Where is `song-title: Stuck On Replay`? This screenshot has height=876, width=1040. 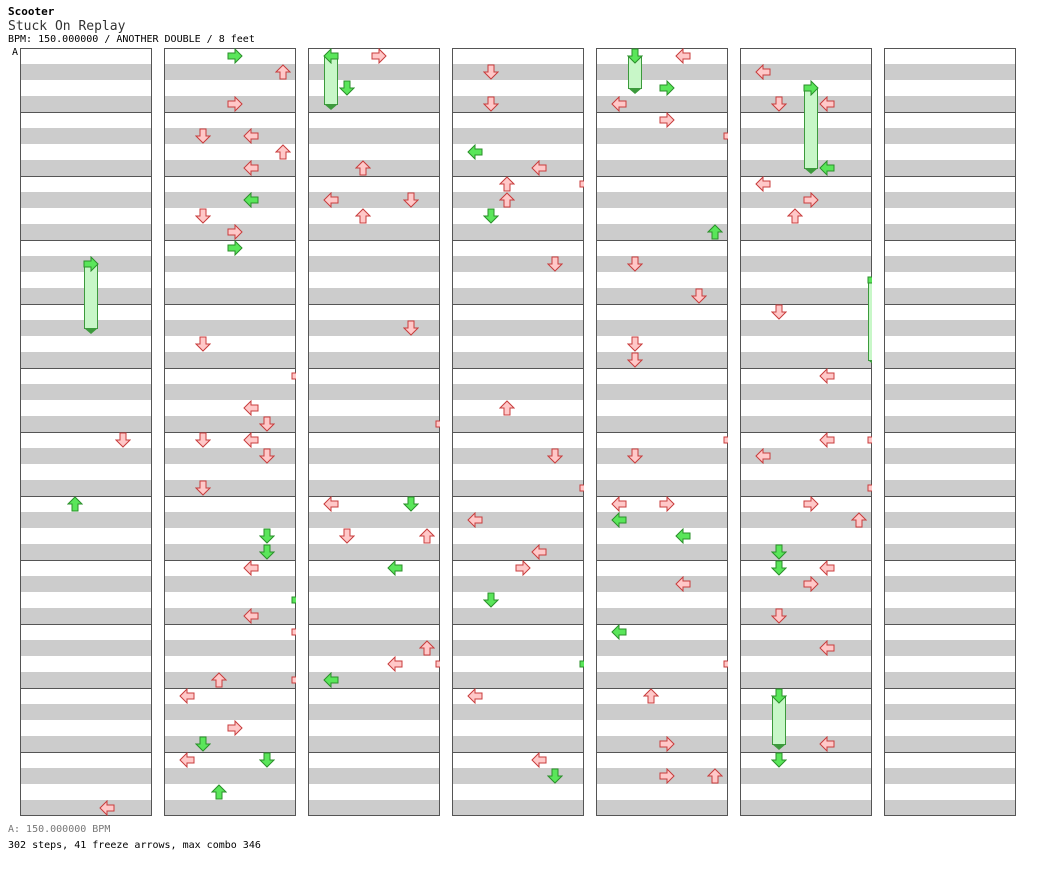
song-title: Stuck On Replay is located at coordinates (67, 26).